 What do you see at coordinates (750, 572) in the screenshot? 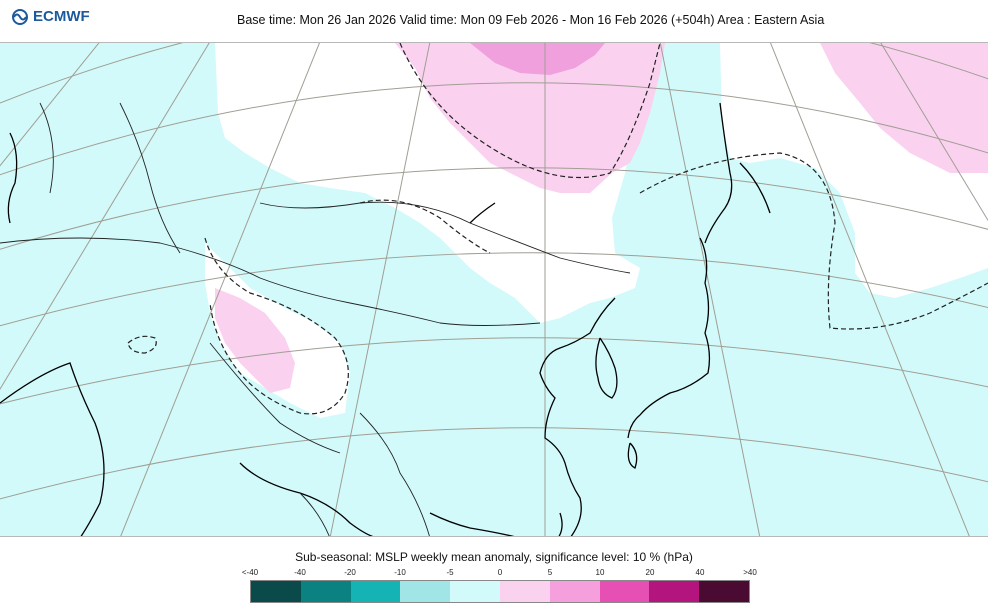
I see `colorbar-tick-label: >40` at bounding box center [750, 572].